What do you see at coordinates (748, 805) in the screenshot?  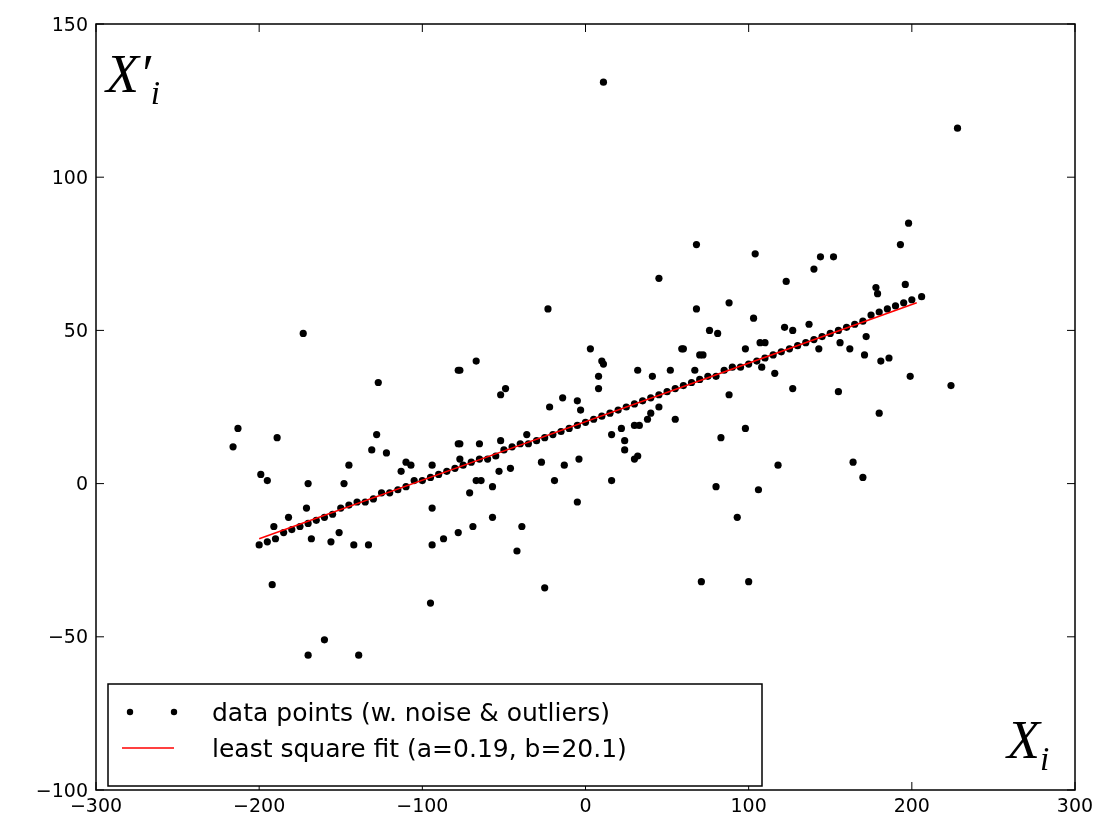 I see `x-tick-label: 100` at bounding box center [748, 805].